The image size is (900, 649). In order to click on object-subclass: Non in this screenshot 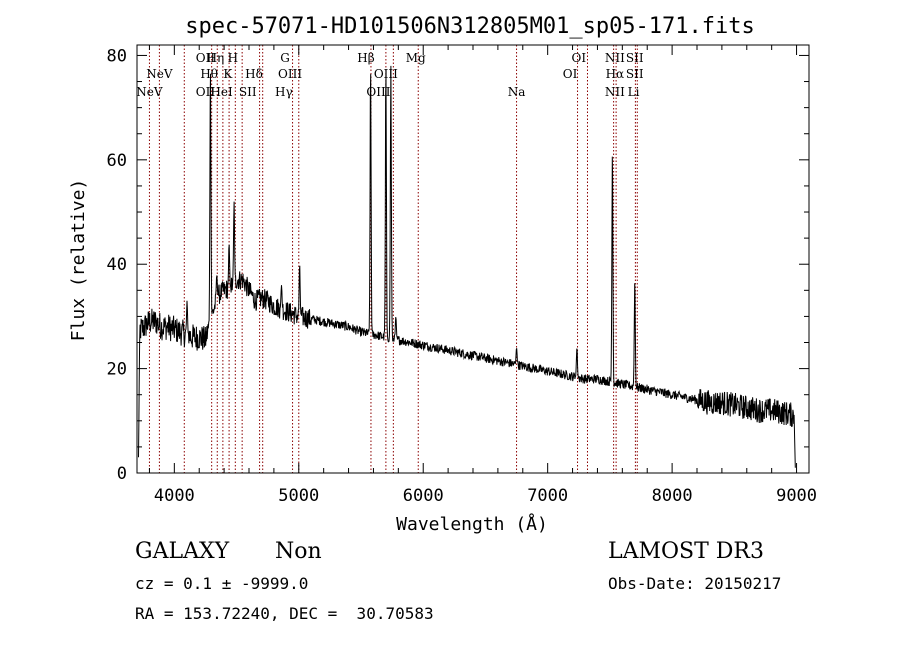, I will do `click(298, 551)`.